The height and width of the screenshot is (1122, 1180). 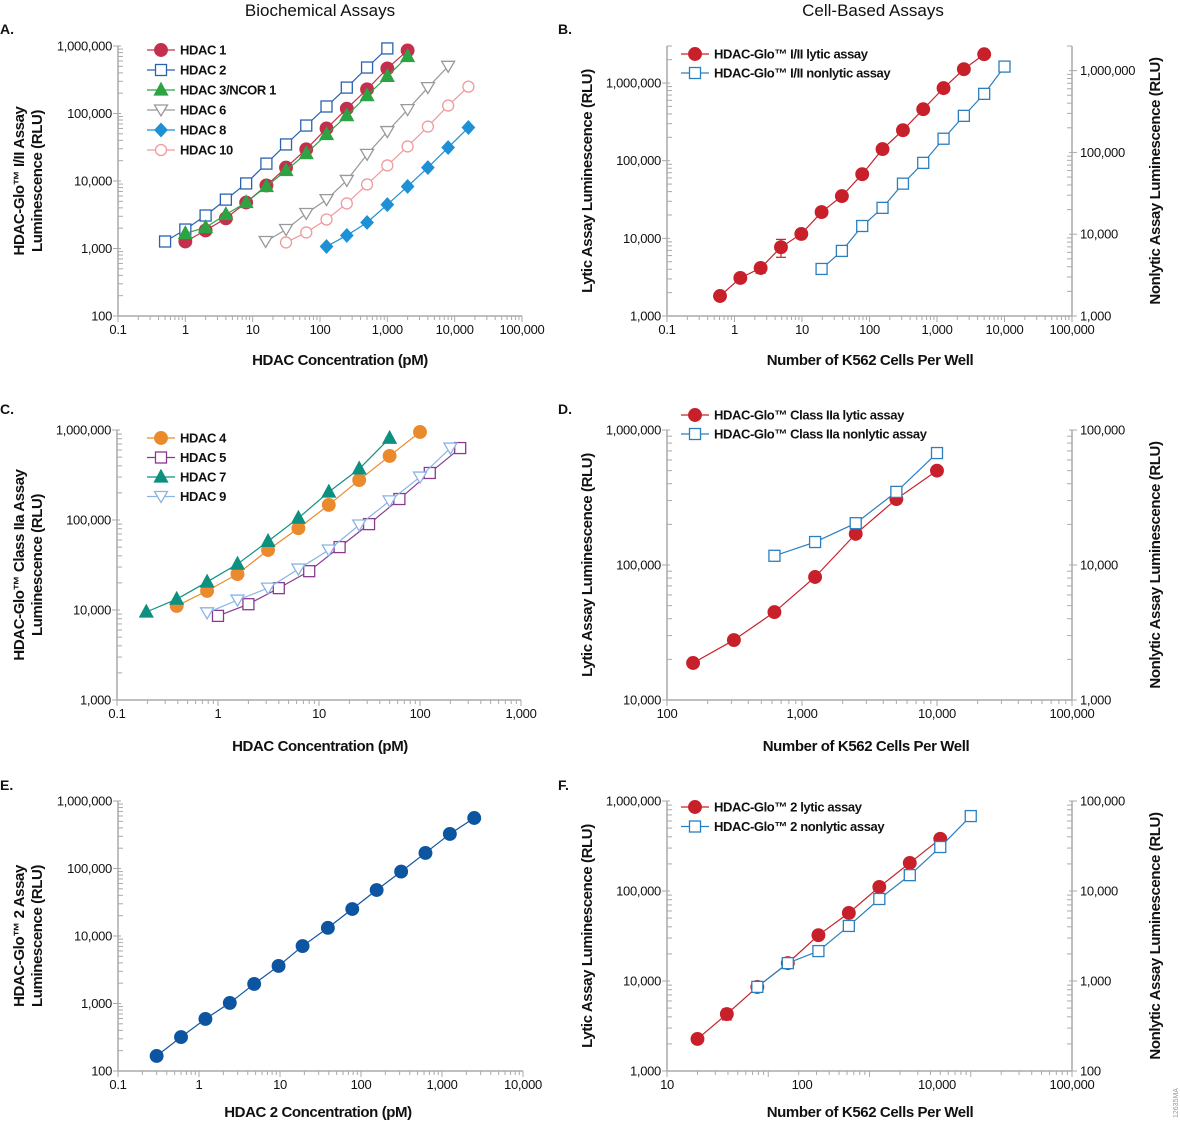 I want to click on legend-item: HDAC 3/NCOR 1, so click(x=211, y=89).